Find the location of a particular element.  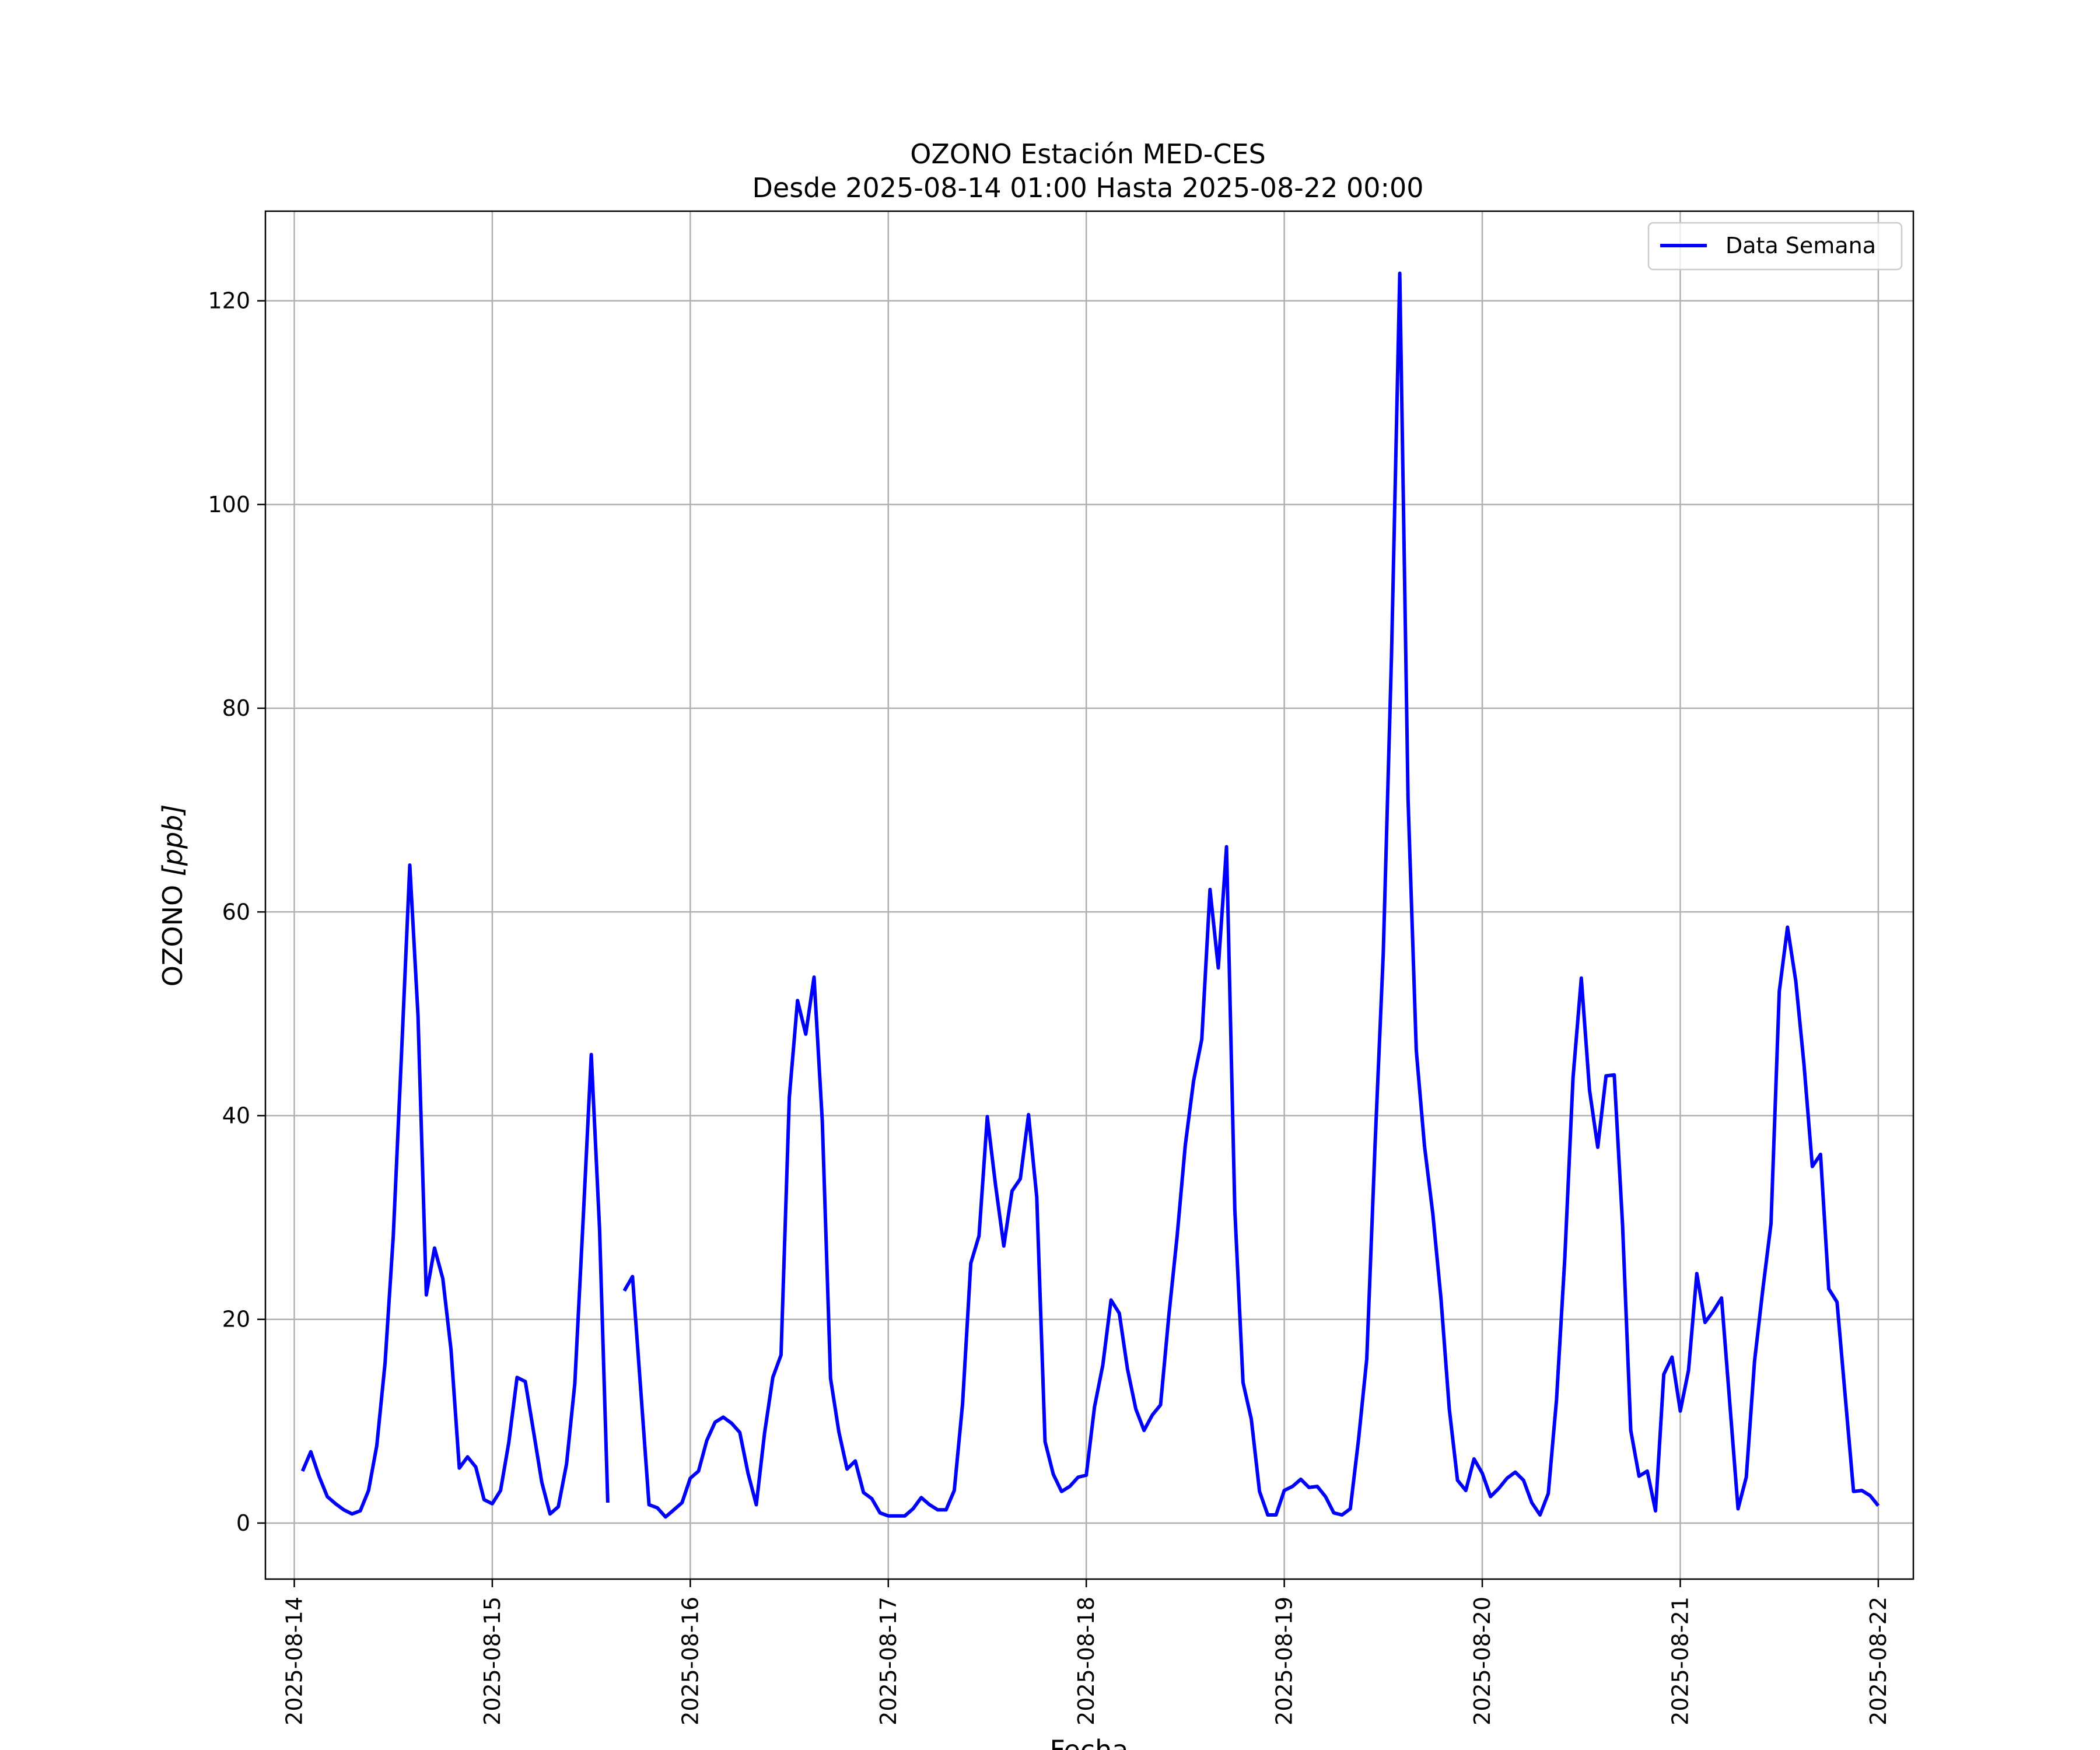

x-tick-label: 2025-08-19 is located at coordinates (1284, 1661).